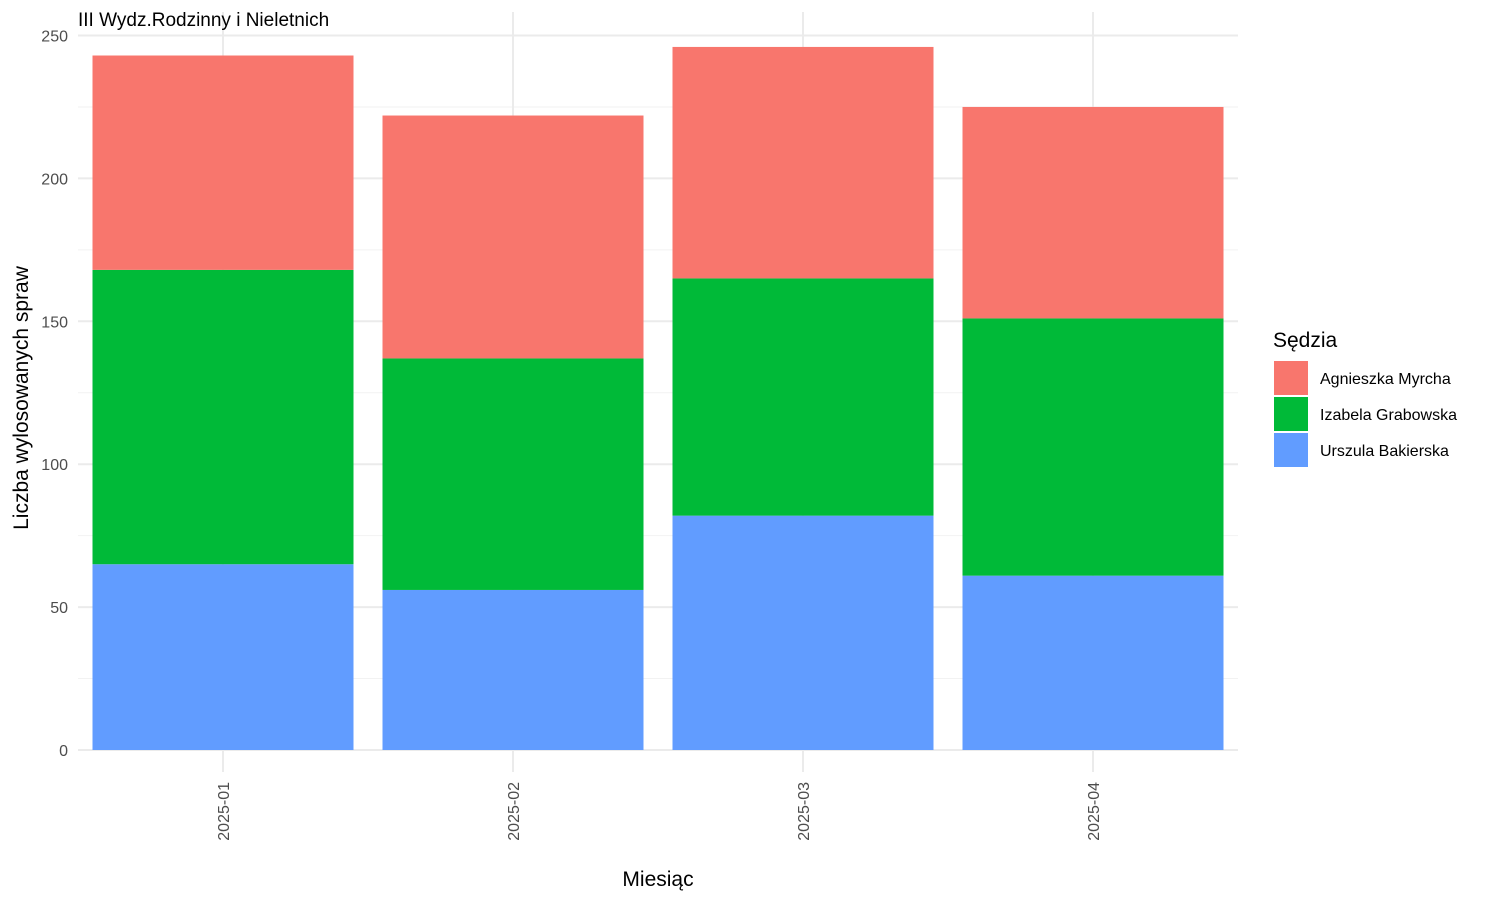  What do you see at coordinates (1385, 379) in the screenshot?
I see `legend-label: Agnieszka Myrcha` at bounding box center [1385, 379].